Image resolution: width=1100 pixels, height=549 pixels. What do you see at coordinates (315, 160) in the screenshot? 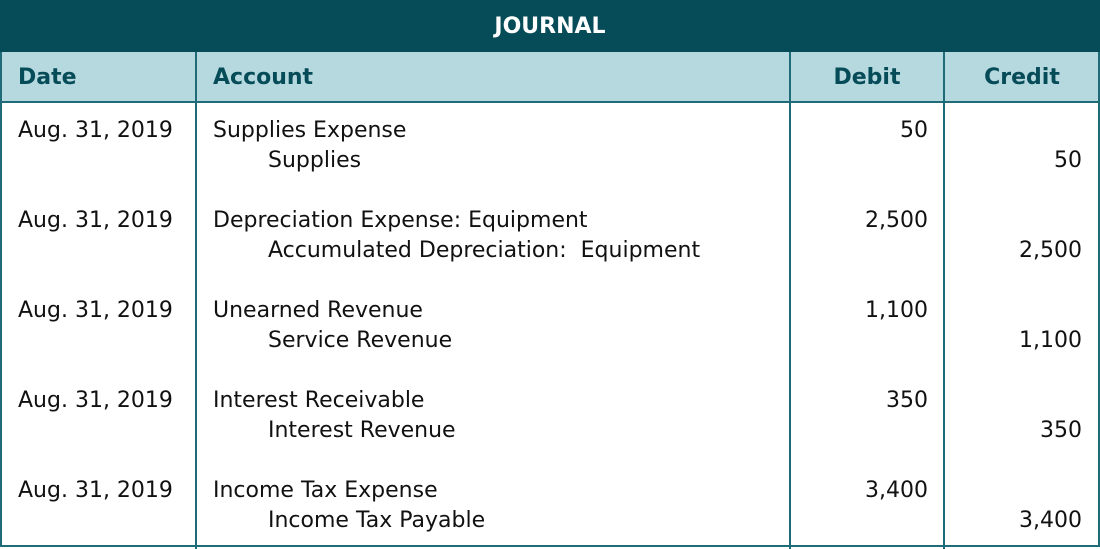
I see `credit-account: Supplies` at bounding box center [315, 160].